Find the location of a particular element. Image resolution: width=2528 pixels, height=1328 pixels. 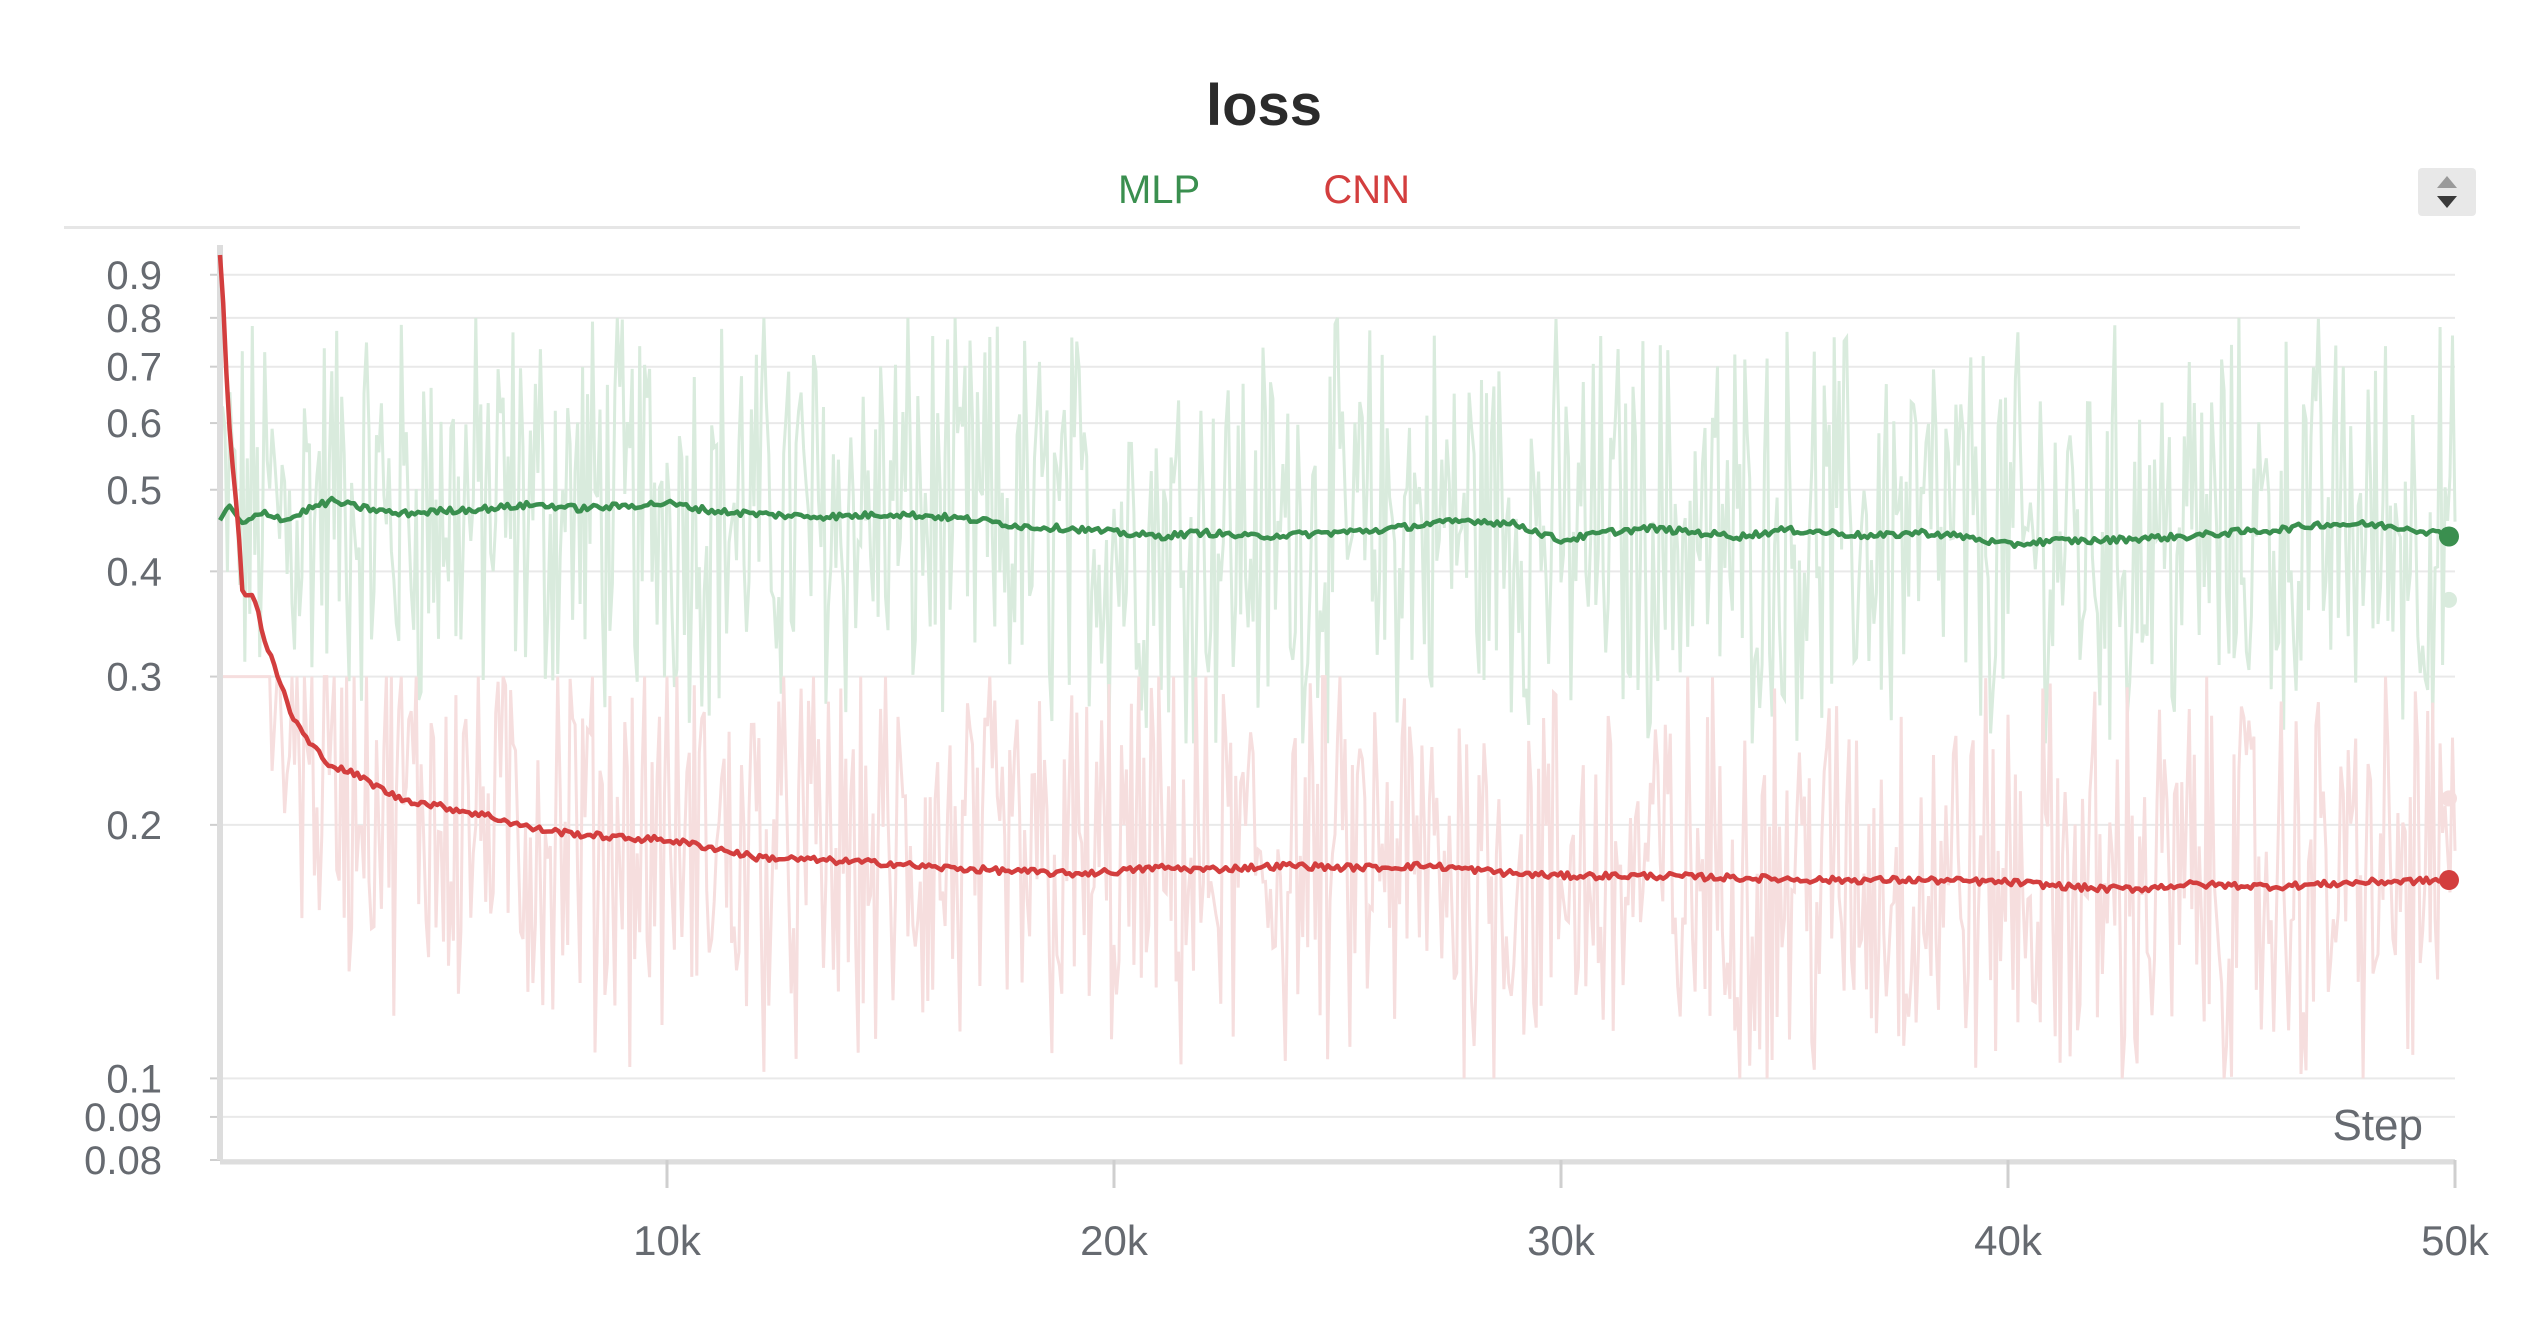

x-tick-label-4: 50k is located at coordinates (2455, 1240).